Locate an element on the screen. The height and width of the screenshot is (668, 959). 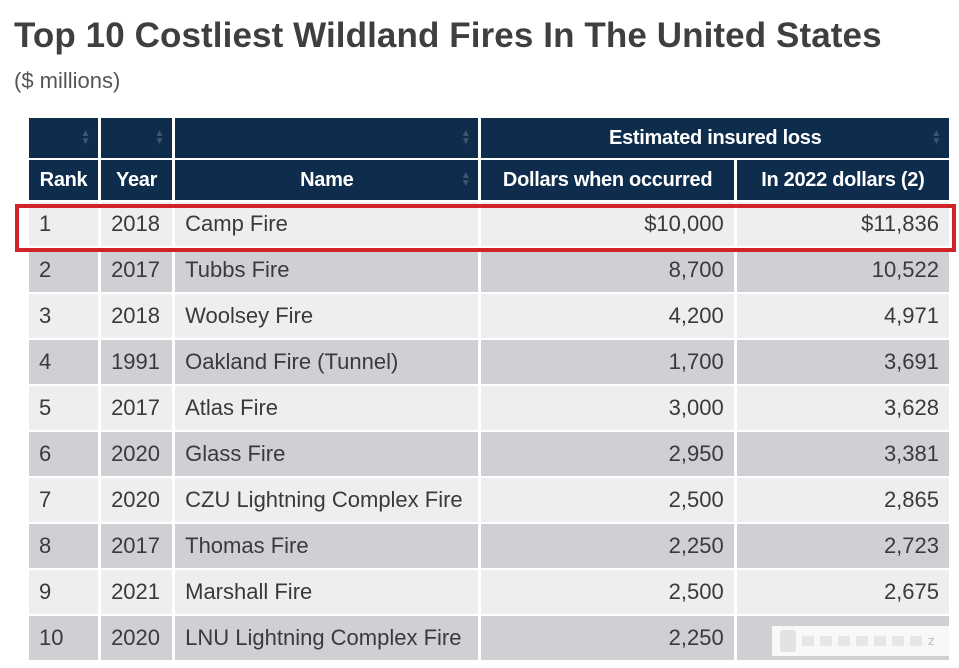
table-row: 5 2017 Atlas Fire 3,000 3,628 is located at coordinates (489, 408).